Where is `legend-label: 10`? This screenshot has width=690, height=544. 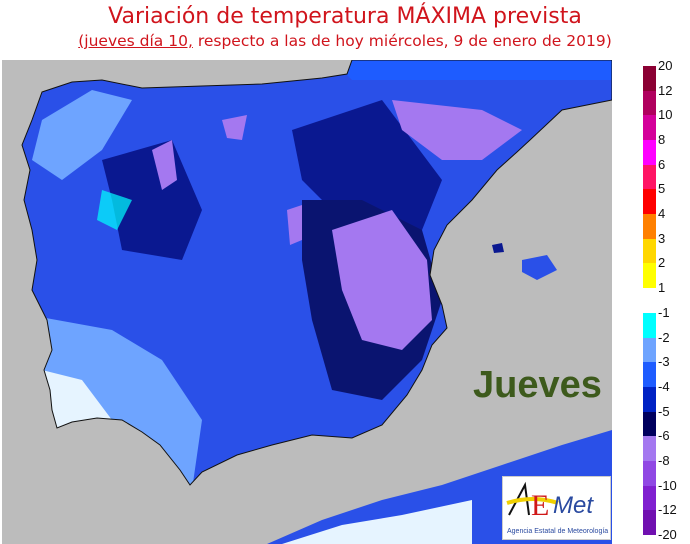
legend-label: 10 is located at coordinates (665, 115).